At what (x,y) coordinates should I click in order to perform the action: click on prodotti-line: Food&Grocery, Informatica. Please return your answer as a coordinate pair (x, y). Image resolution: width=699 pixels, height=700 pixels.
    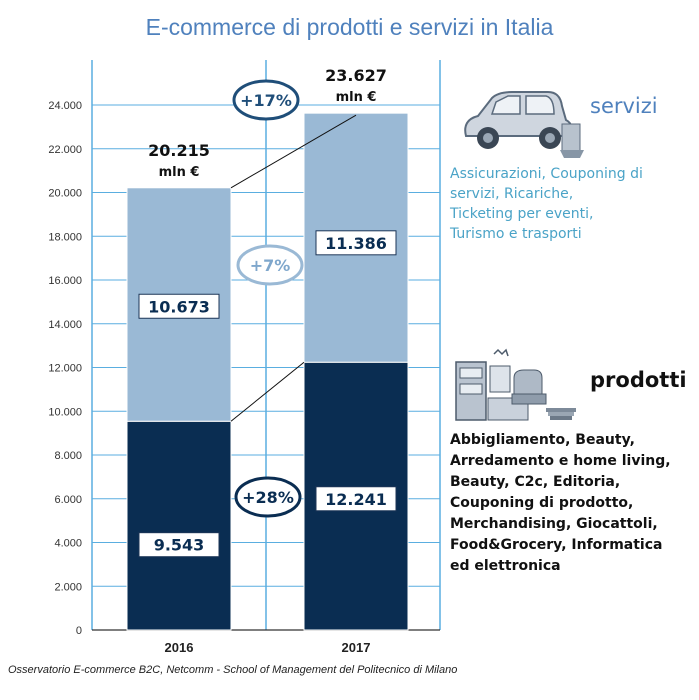
    Looking at the image, I should click on (556, 545).